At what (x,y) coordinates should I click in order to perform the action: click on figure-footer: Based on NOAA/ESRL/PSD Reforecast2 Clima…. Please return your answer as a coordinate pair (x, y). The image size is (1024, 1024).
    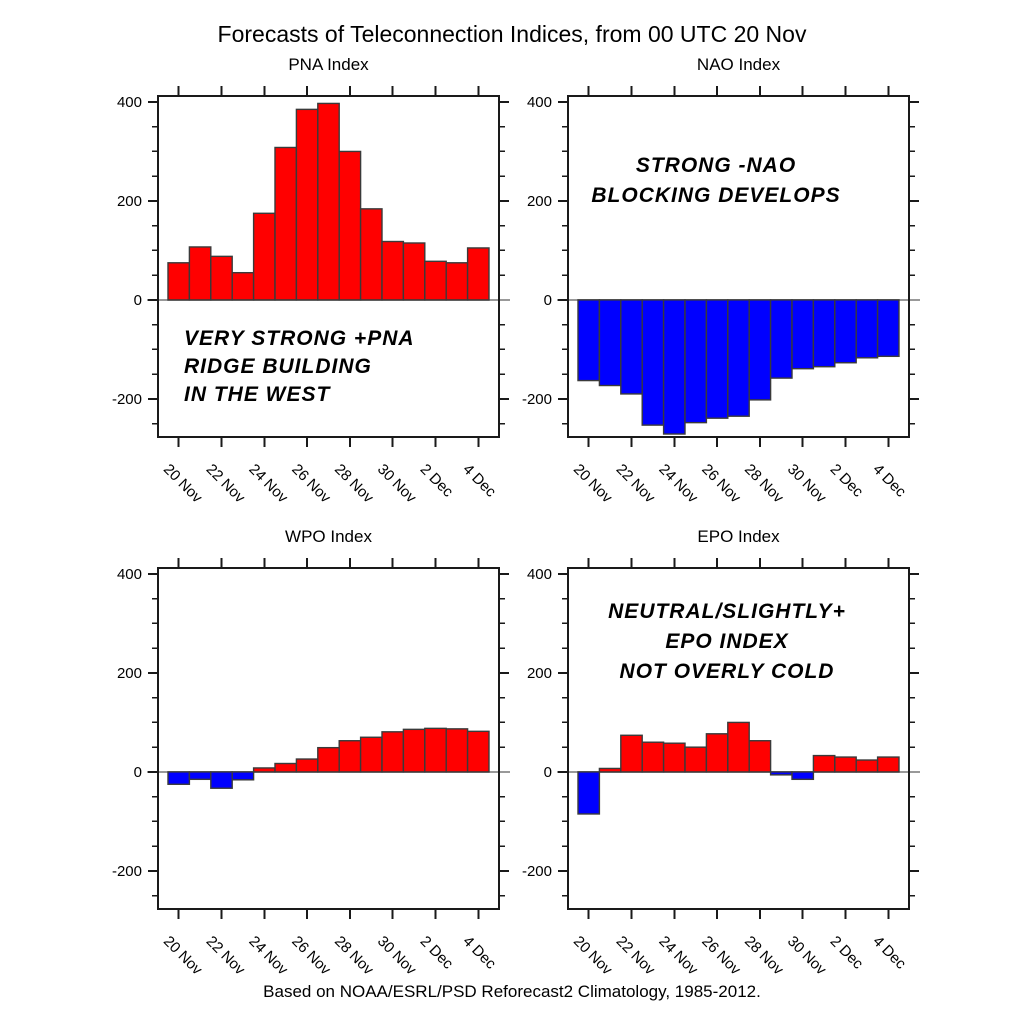
    Looking at the image, I should click on (512, 991).